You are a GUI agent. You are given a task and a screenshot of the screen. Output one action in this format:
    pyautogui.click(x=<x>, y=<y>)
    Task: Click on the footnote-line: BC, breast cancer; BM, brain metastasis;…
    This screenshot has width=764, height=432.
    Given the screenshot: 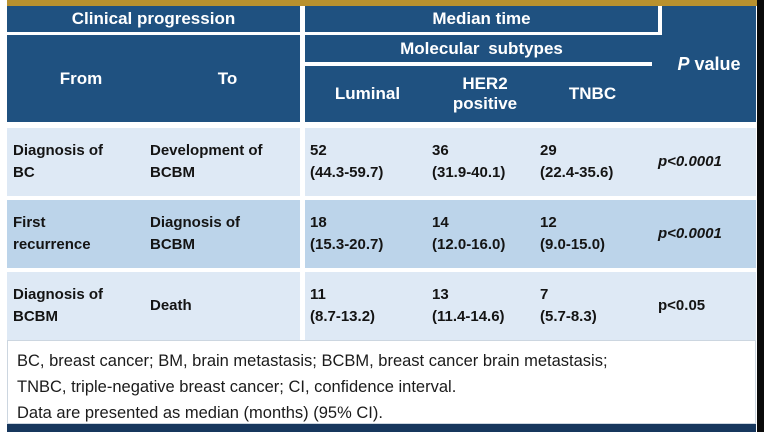 What is the action you would take?
    pyautogui.click(x=312, y=361)
    